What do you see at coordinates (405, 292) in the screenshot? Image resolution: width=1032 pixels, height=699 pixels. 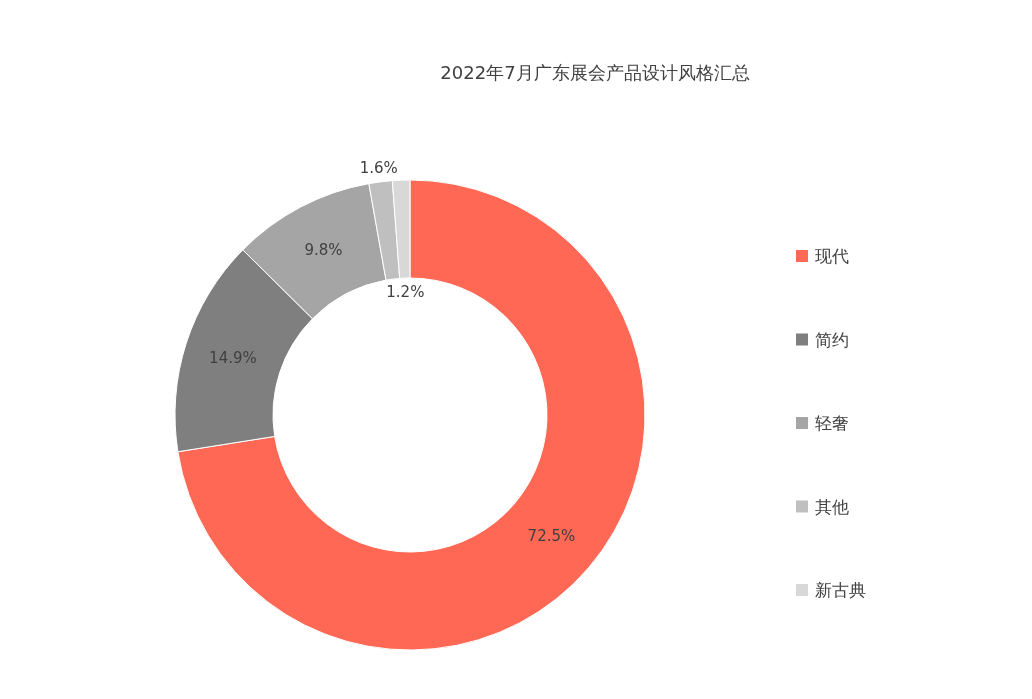 I see `data-label: 1.2%` at bounding box center [405, 292].